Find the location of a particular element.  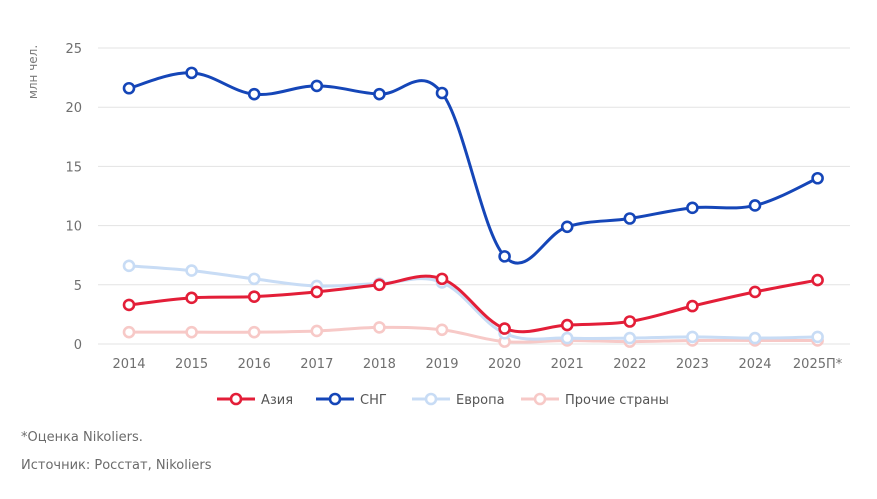

y-tick-label: 0 is located at coordinates (78, 345).